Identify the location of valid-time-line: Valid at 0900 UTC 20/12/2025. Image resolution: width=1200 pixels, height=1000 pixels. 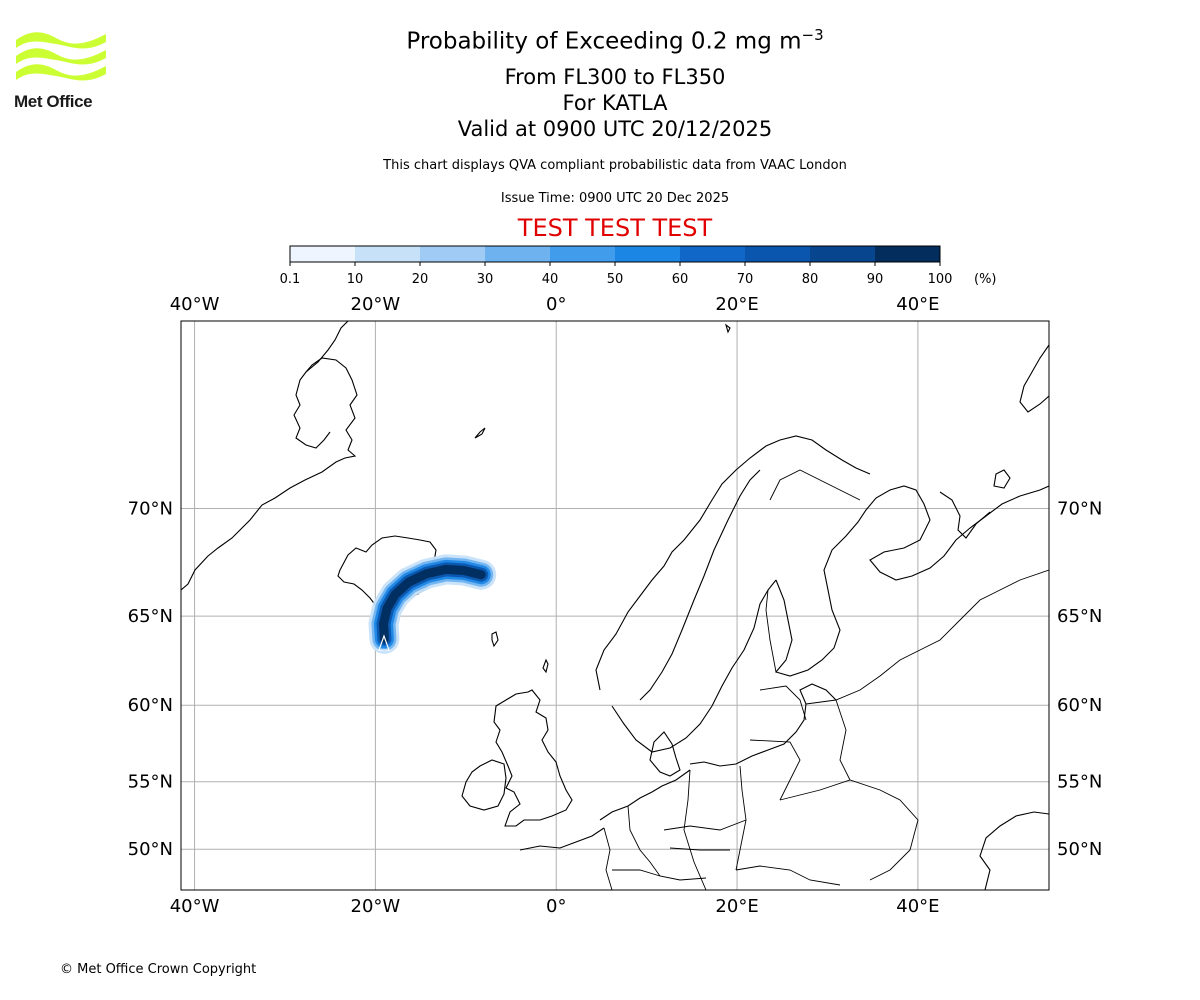
(615, 129).